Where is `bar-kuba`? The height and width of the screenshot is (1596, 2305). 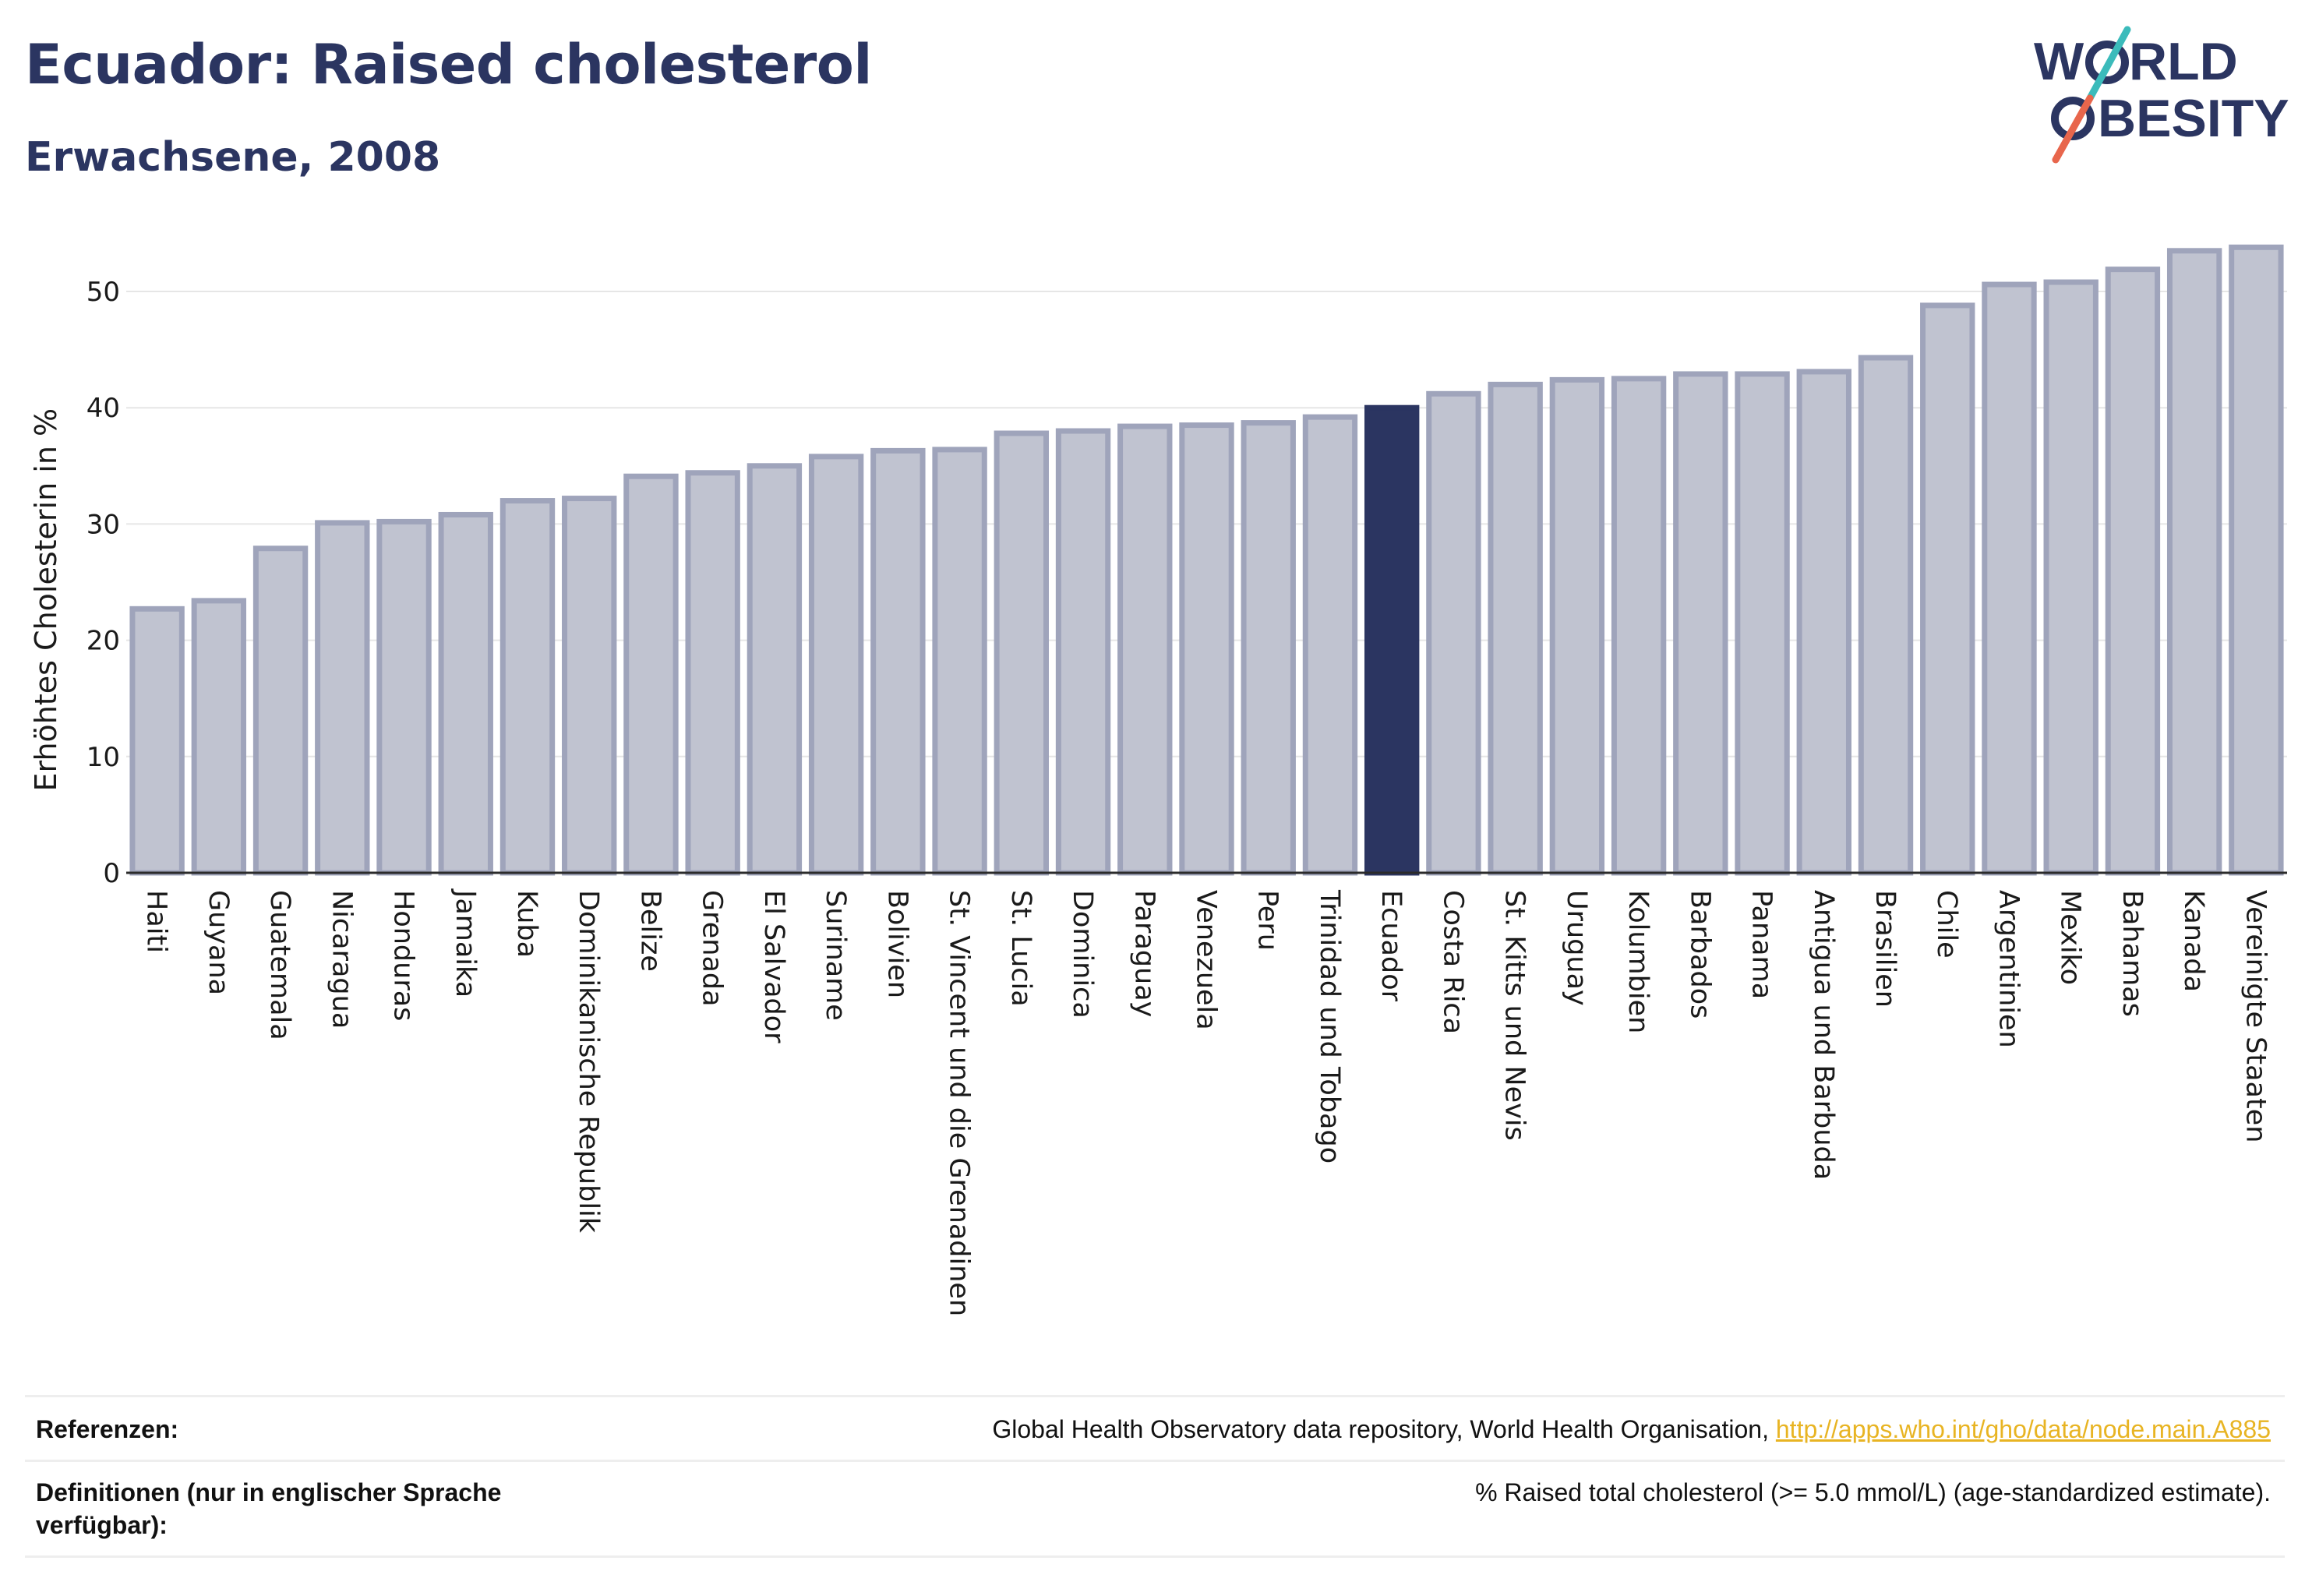 bar-kuba is located at coordinates (527, 687).